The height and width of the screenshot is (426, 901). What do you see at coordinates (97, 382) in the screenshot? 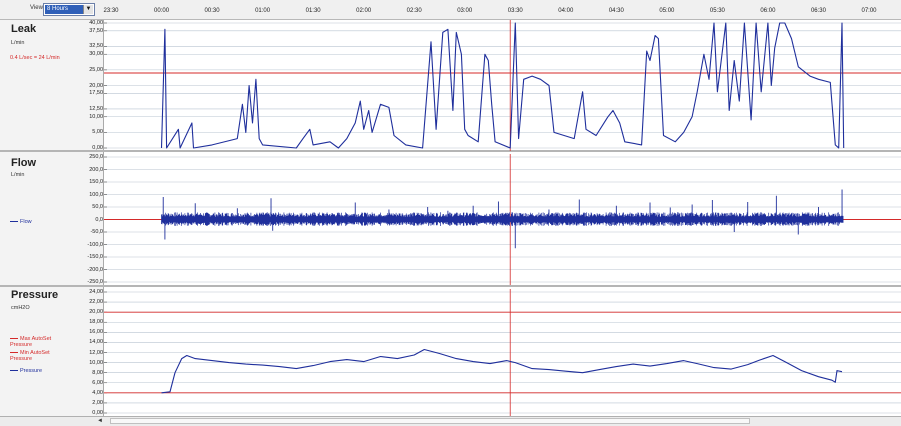
I see `y-tick-label: 6,00` at bounding box center [97, 382].